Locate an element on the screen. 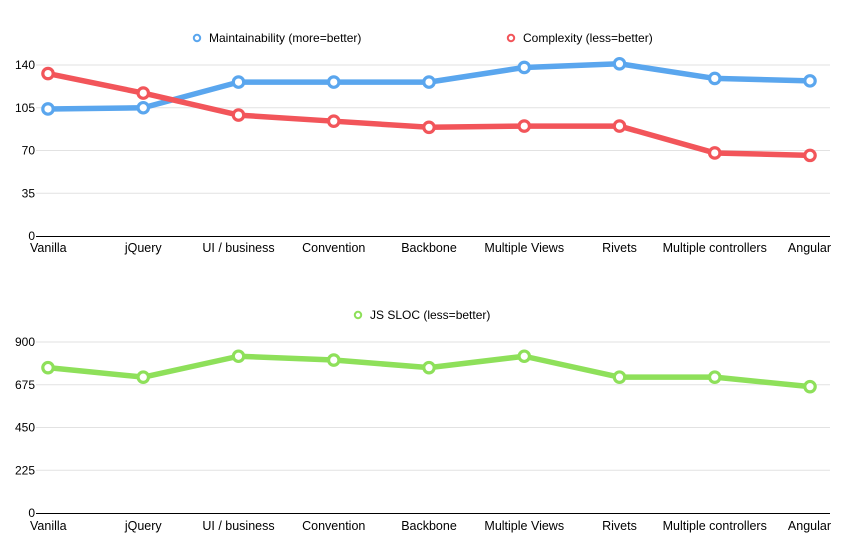 This screenshot has height=560, width=865. legend-label: Maintainability (more=better) is located at coordinates (285, 38).